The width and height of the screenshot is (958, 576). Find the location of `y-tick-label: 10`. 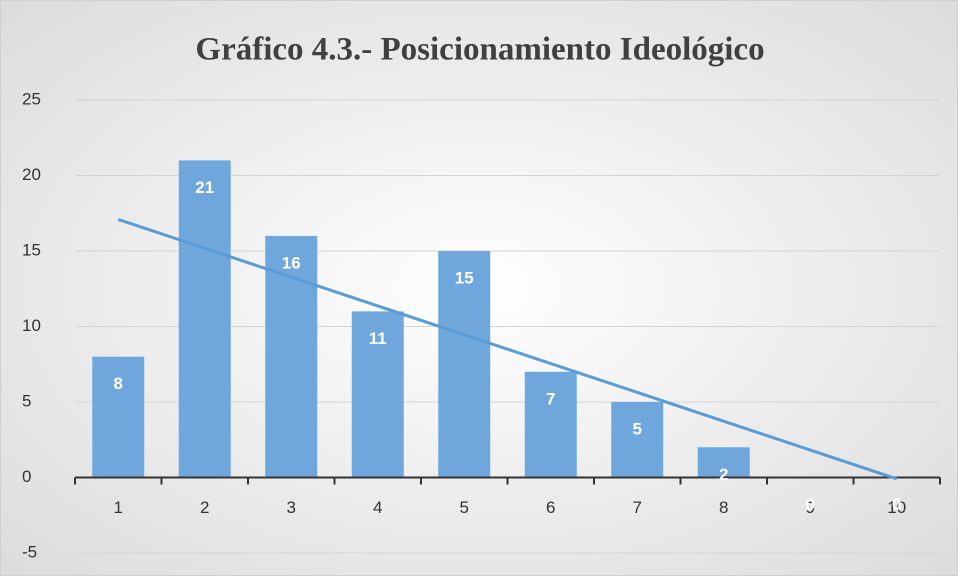

y-tick-label: 10 is located at coordinates (31, 325).